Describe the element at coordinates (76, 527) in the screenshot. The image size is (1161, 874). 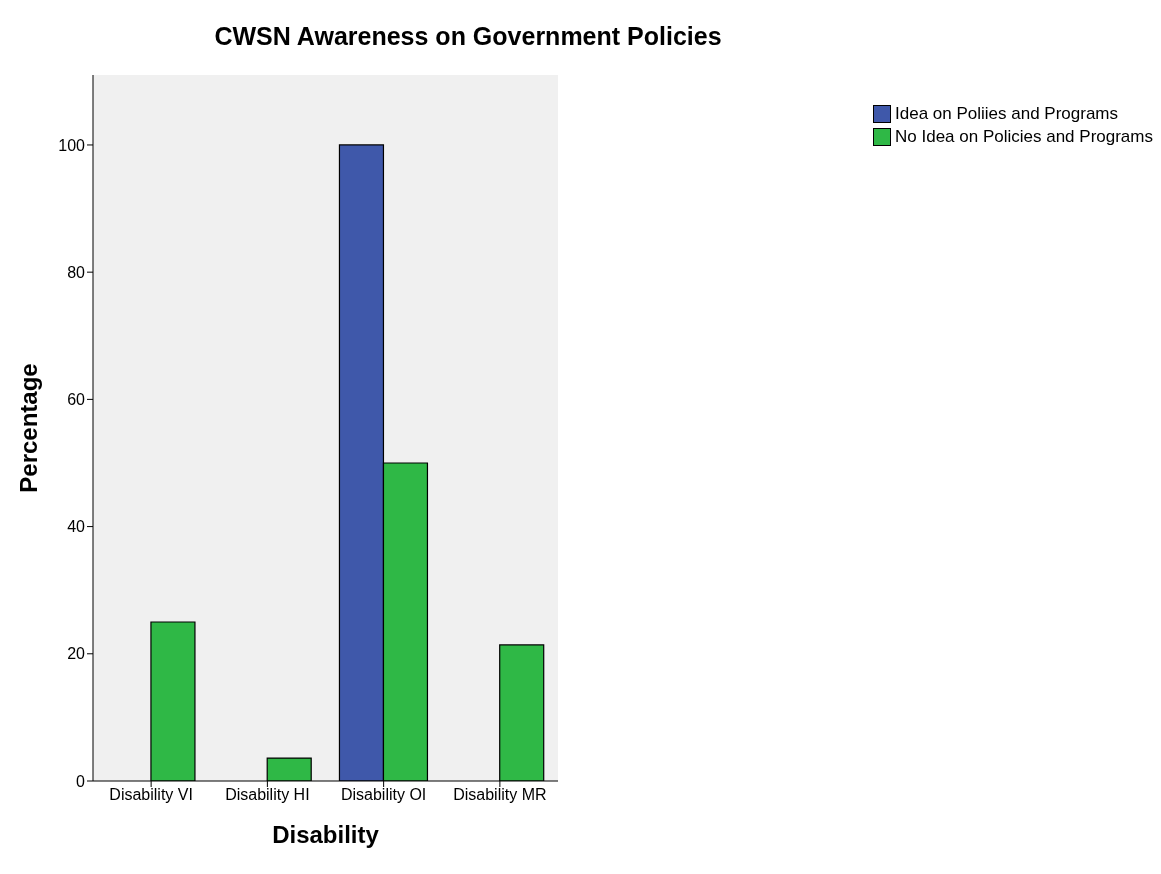
I see `y-tick-label: 40` at that location.